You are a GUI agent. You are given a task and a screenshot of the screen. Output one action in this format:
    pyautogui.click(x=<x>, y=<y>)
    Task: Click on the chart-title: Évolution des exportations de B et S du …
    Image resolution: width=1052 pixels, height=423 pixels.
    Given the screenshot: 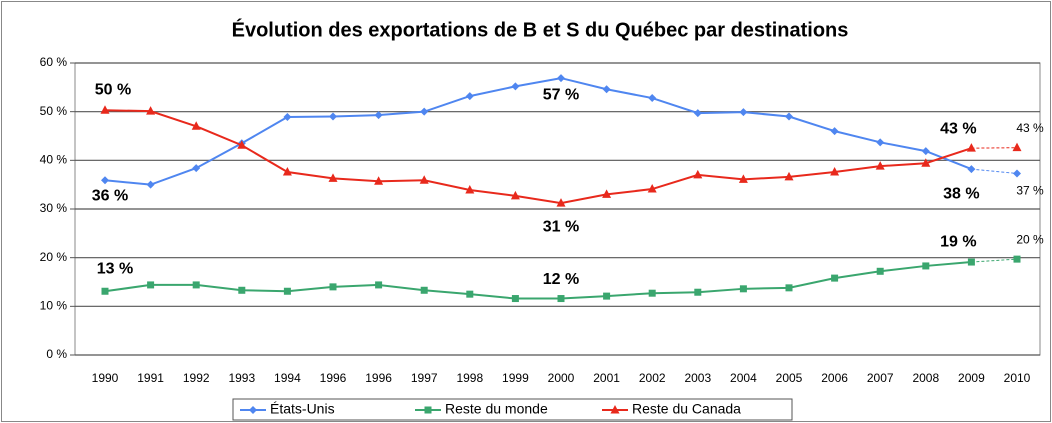 What is the action you would take?
    pyautogui.click(x=540, y=29)
    